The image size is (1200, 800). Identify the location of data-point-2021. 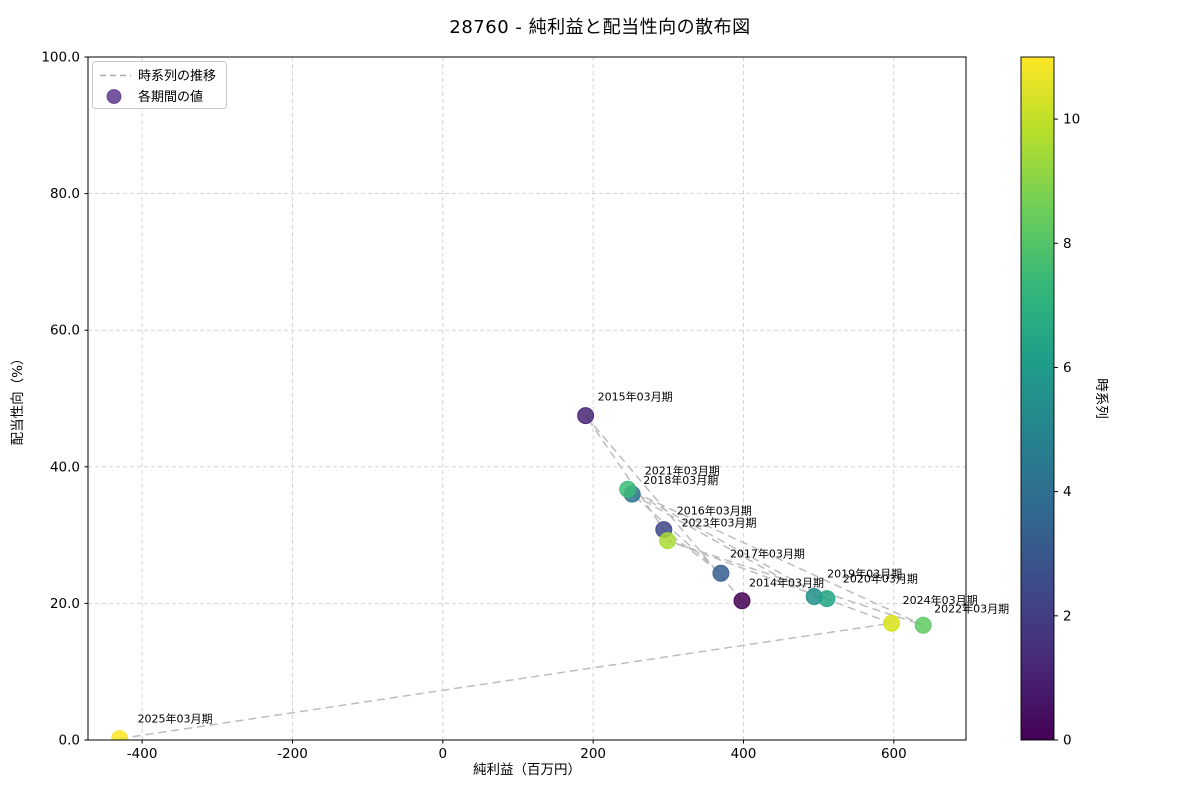
(628, 489).